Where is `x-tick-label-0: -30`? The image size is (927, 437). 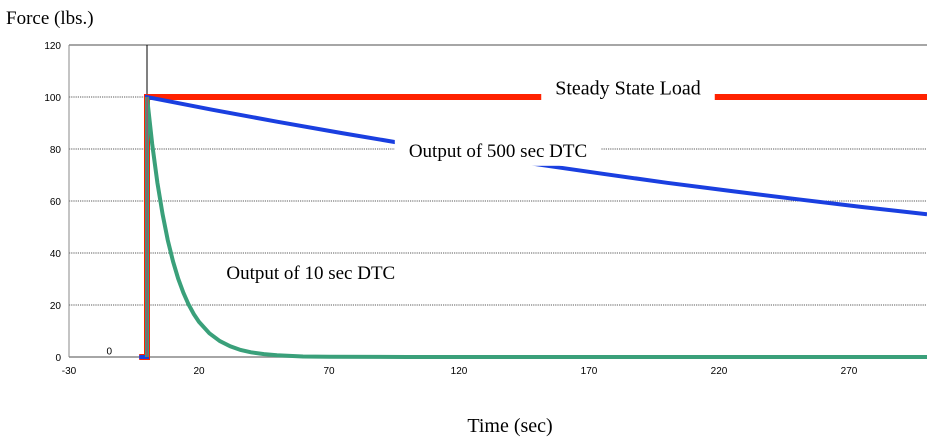
x-tick-label-0: -30 is located at coordinates (69, 371).